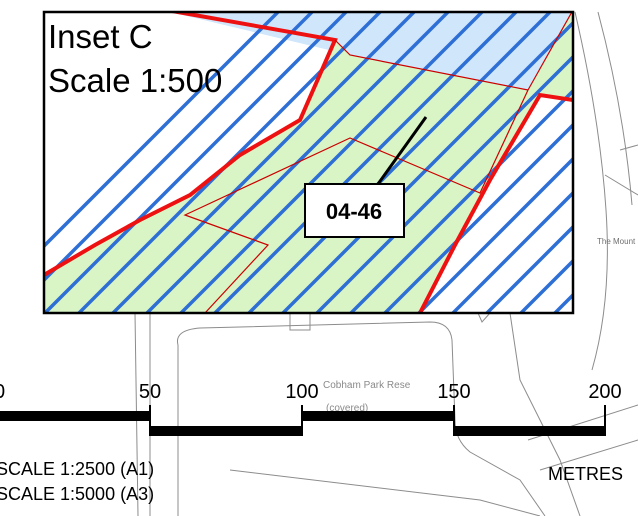 The height and width of the screenshot is (516, 638). Describe the element at coordinates (616, 241) in the screenshot. I see `place-label: The Mount` at that location.